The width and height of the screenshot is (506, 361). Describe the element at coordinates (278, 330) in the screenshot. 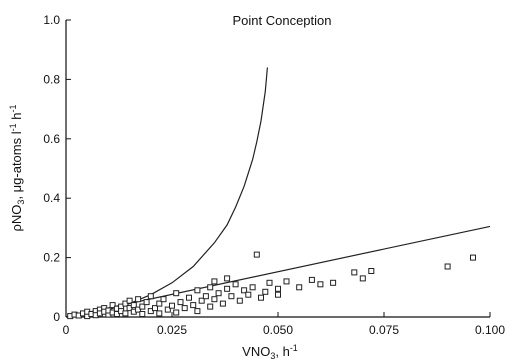

I see `x-tick-label: 0.050` at that location.